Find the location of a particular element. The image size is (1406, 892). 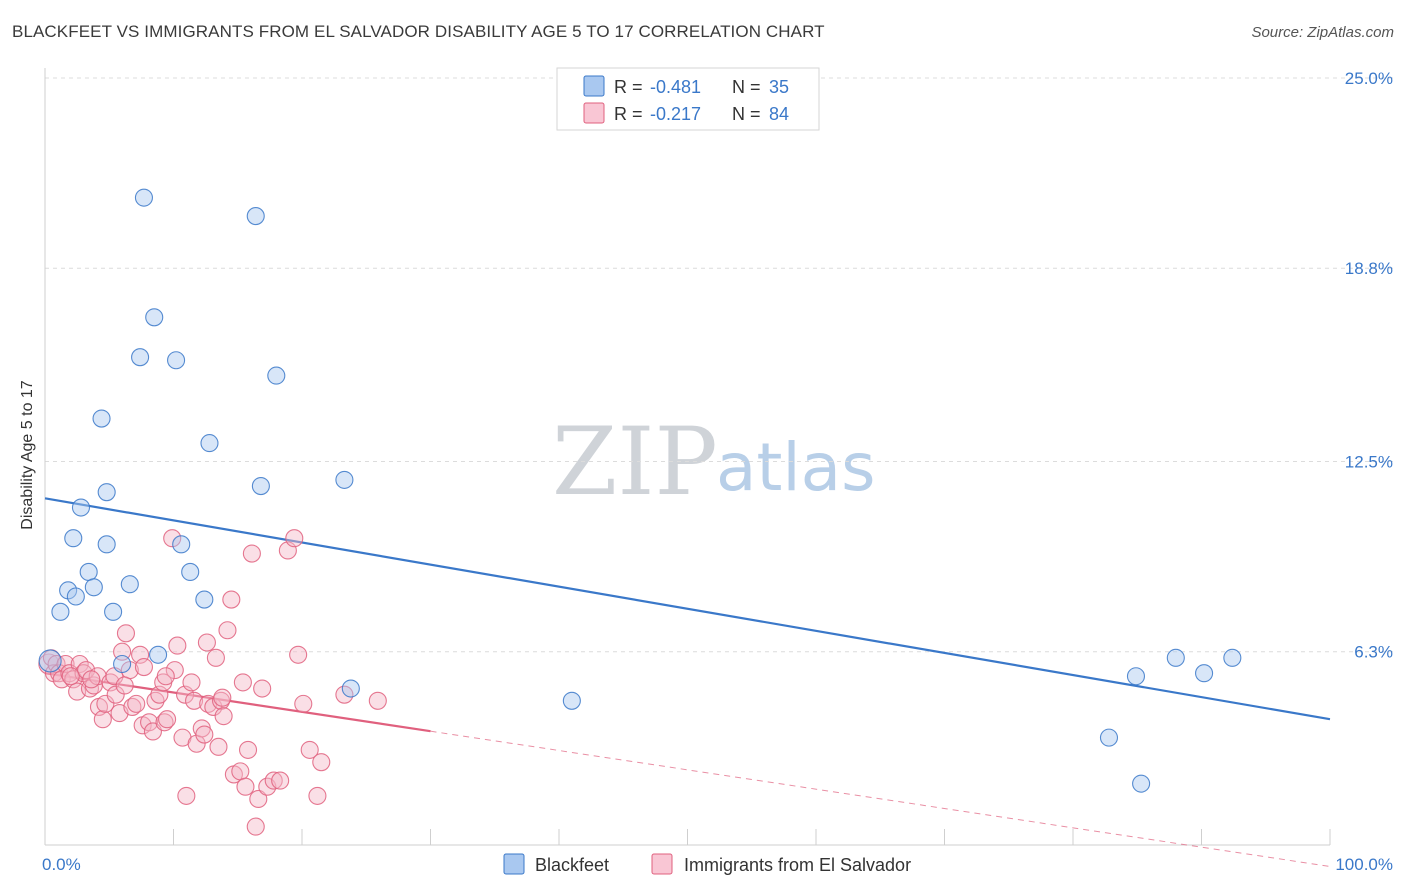

series-legend: Blackfeet Immigrants from El Salvador is located at coordinates (707, 864).